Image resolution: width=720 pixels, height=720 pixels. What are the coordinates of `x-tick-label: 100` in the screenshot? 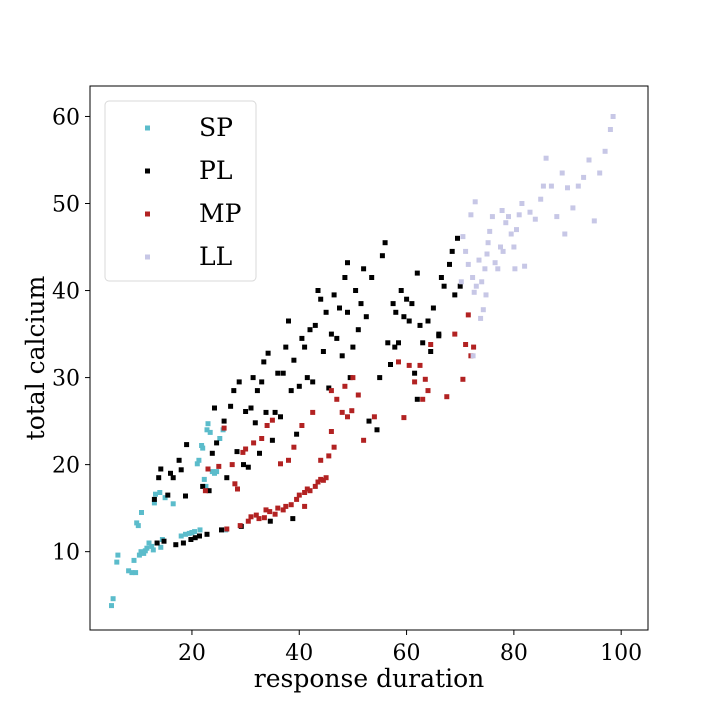 It's located at (621, 653).